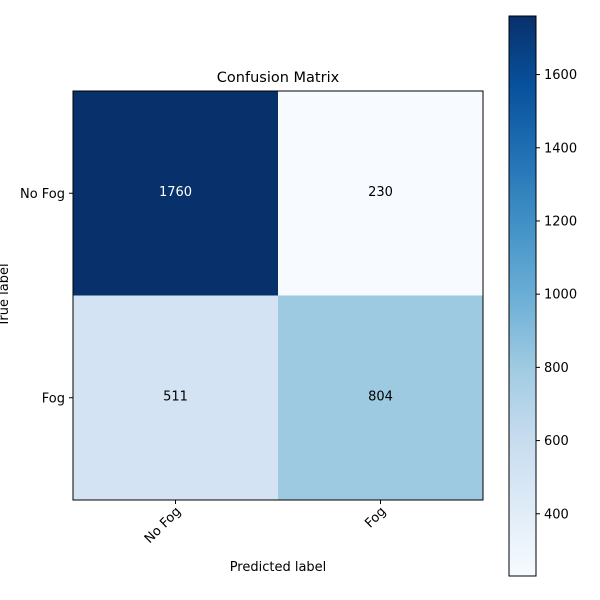 This screenshot has width=600, height=600. What do you see at coordinates (560, 75) in the screenshot?
I see `colorbar-tick-label: 1600` at bounding box center [560, 75].